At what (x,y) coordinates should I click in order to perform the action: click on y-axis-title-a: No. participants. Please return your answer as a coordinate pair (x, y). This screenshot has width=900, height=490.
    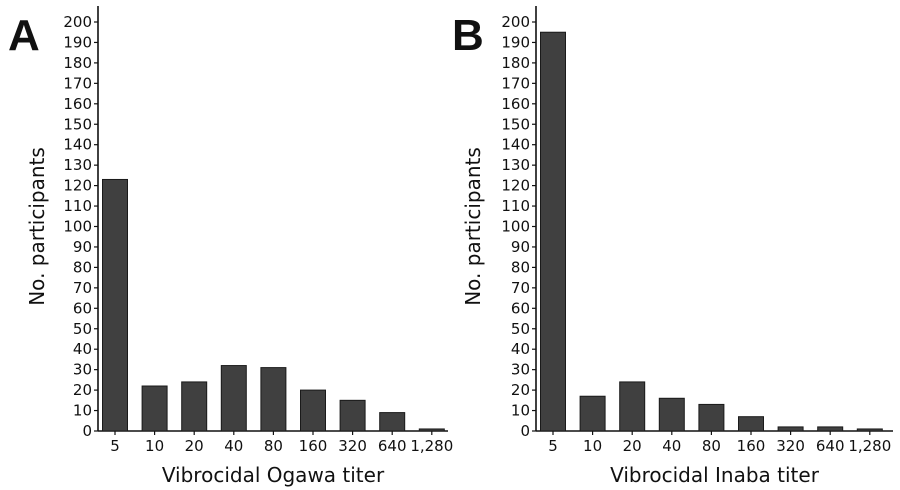
    Looking at the image, I should click on (37, 226).